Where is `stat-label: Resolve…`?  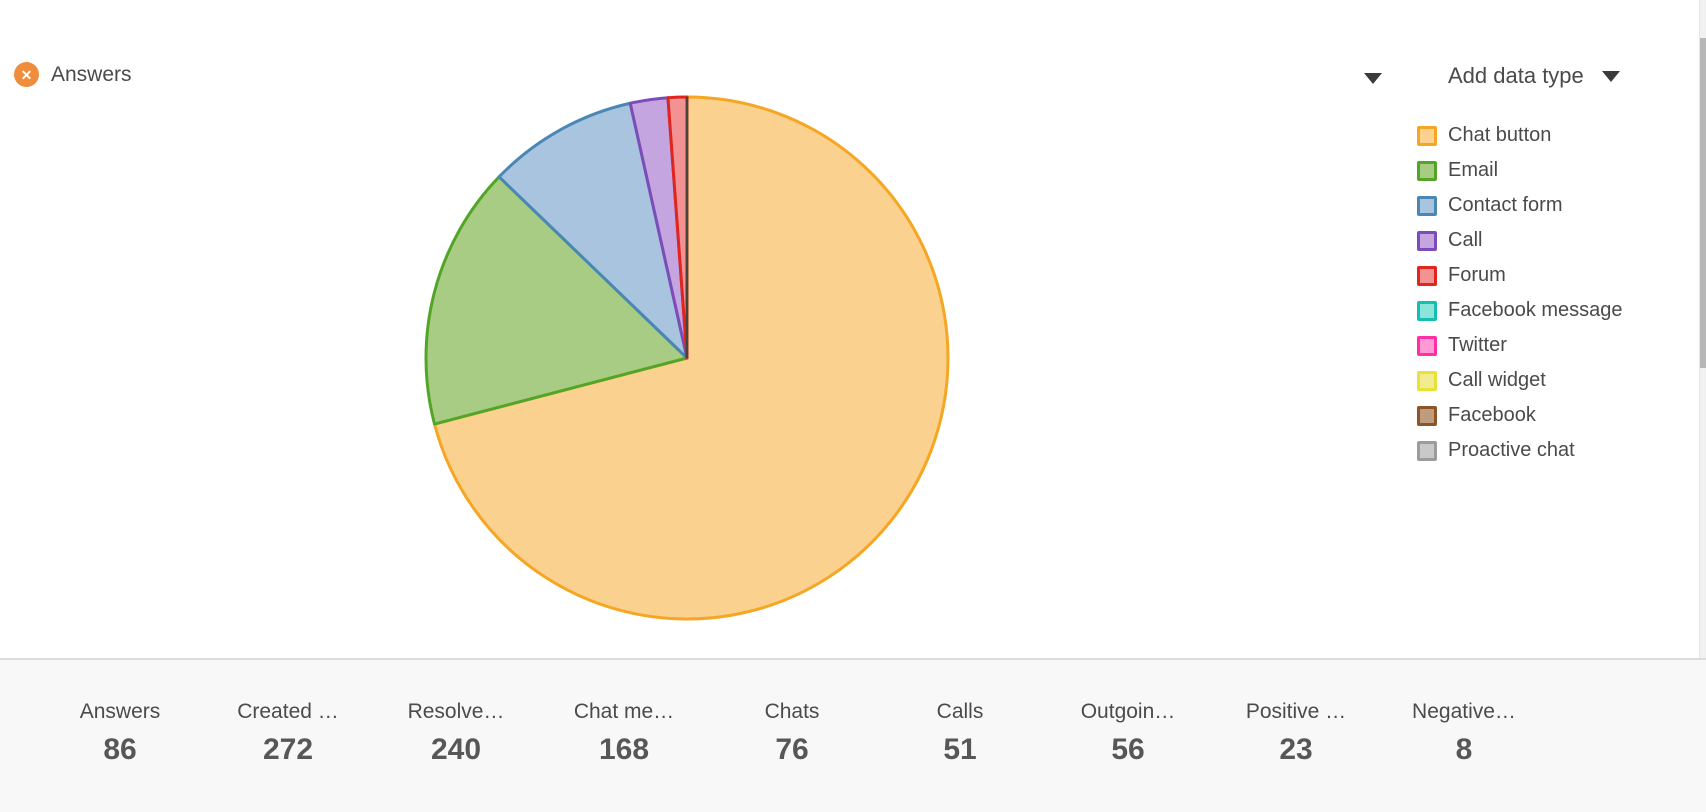
stat-label: Resolve… is located at coordinates (456, 711).